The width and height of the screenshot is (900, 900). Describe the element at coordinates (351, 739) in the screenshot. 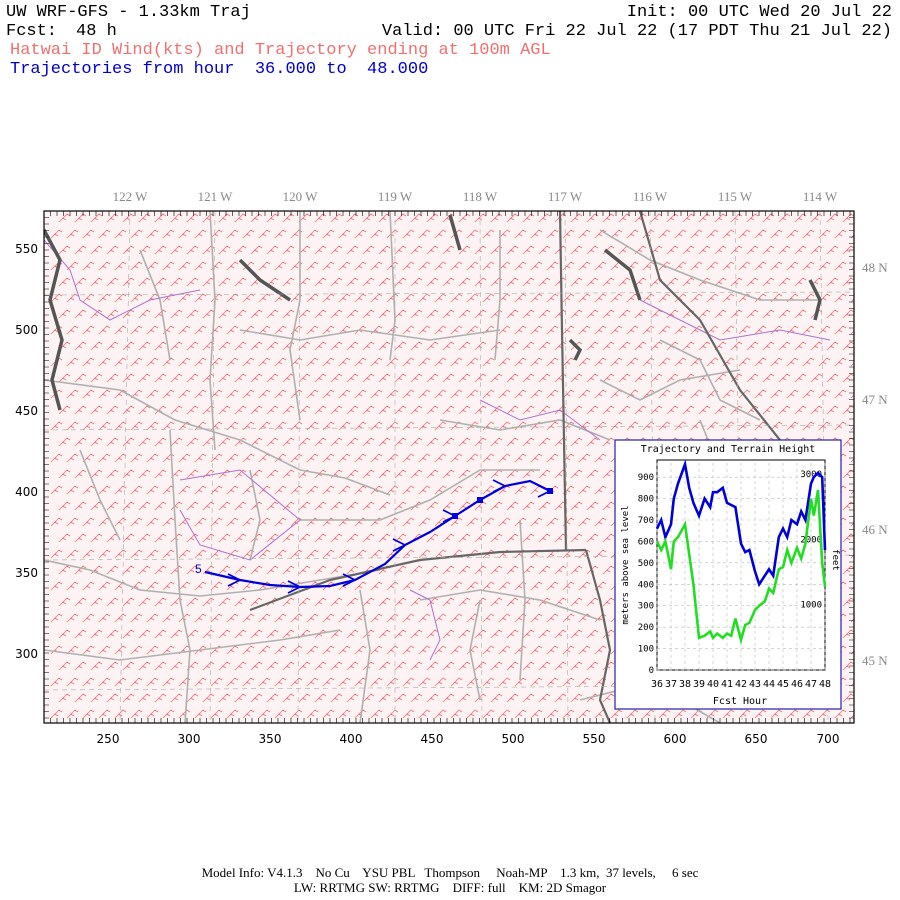

I see `x-tick-label: 400` at that location.